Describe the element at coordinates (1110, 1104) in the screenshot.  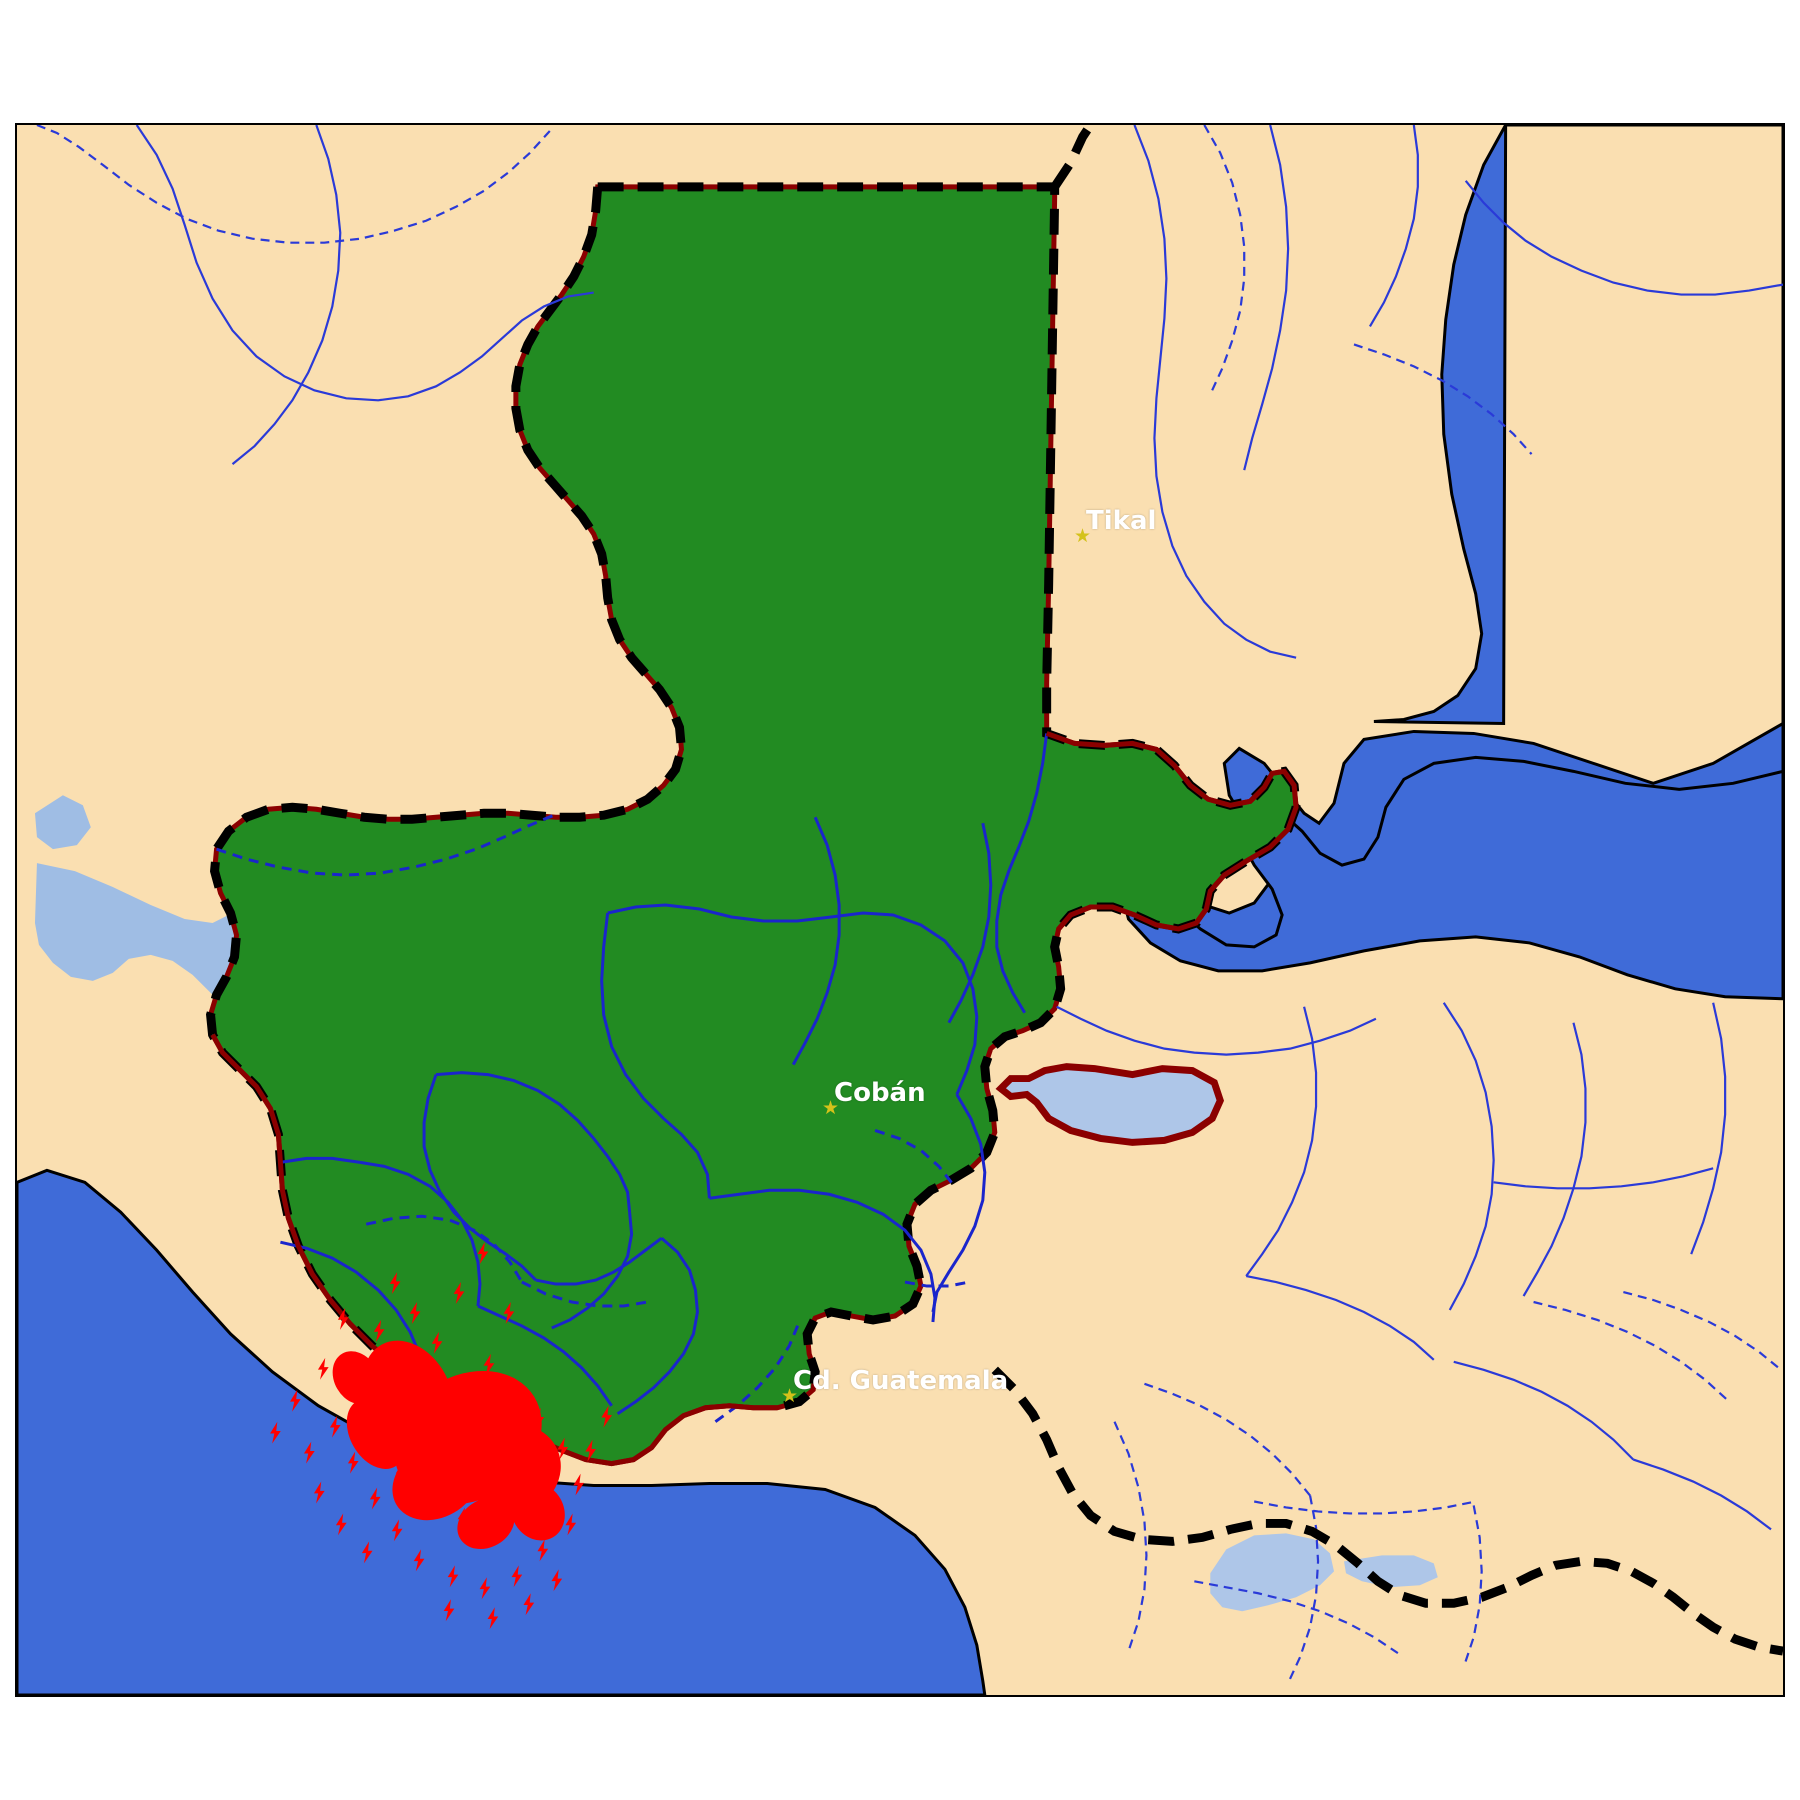
I see `lake-izabal` at that location.